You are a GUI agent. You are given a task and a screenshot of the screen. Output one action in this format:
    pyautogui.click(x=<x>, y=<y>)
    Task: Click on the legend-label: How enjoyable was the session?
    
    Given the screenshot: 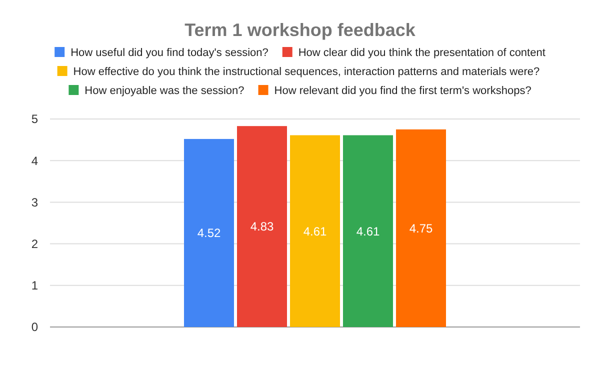 What is the action you would take?
    pyautogui.click(x=164, y=90)
    